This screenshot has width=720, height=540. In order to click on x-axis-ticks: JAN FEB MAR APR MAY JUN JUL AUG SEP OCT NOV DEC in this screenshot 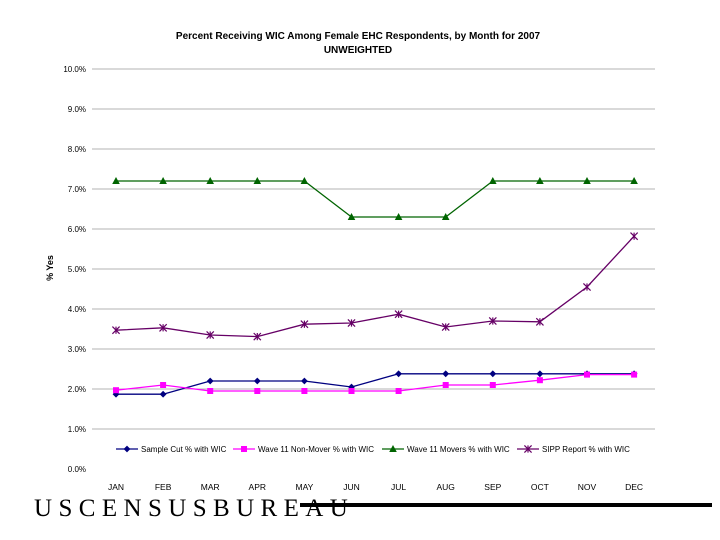, I will do `click(375, 487)`.